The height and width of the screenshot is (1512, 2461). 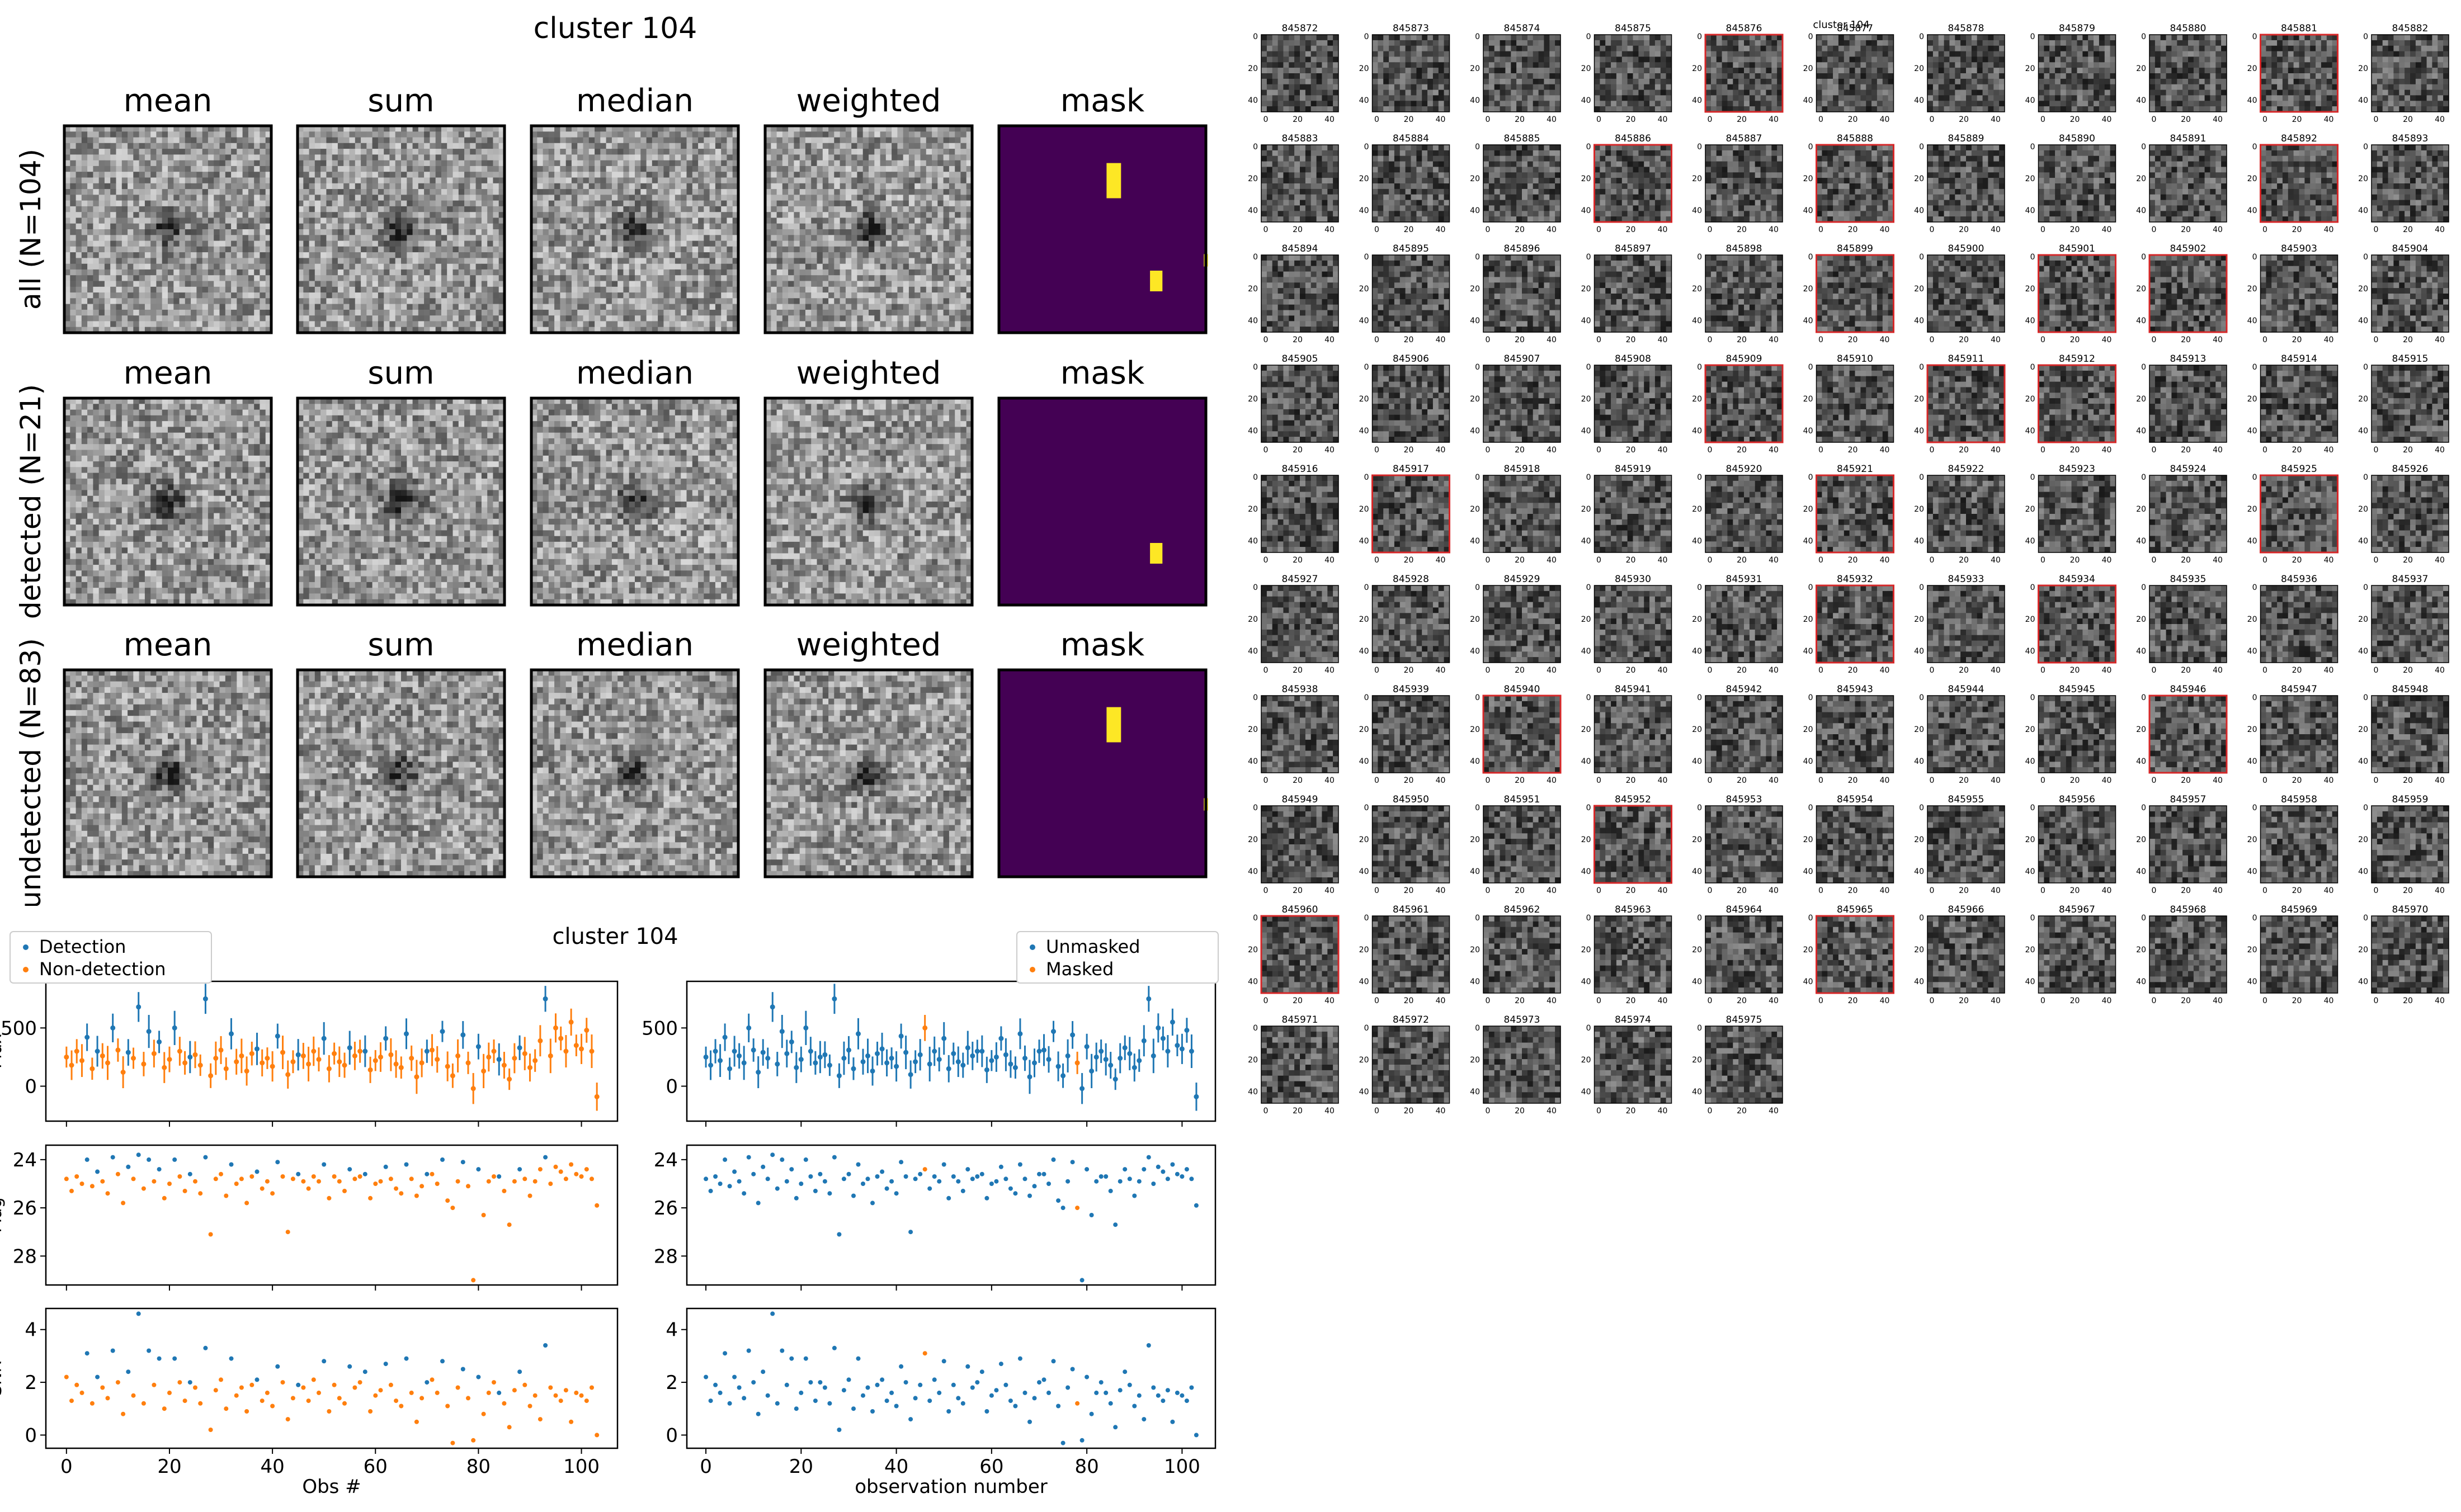 I want to click on cutout-title: 845876, so click(x=1744, y=28).